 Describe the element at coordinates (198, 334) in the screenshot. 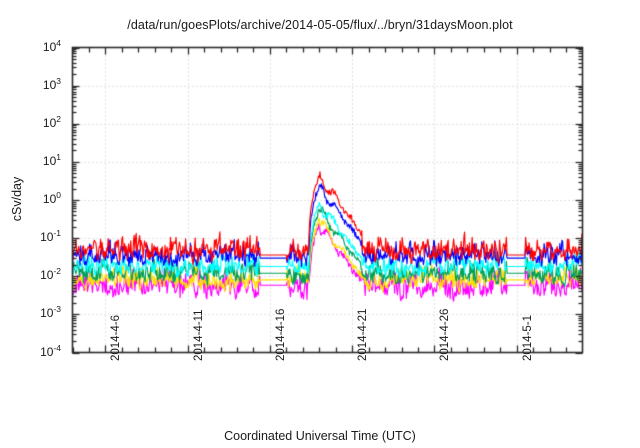

I see `x-axis-tick-label: 2014-4-11` at that location.